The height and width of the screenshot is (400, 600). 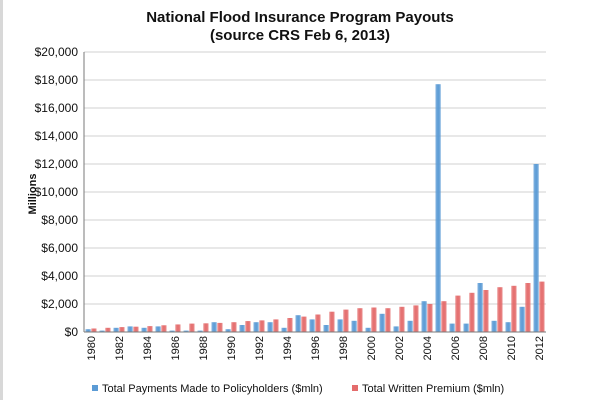 What do you see at coordinates (176, 348) in the screenshot?
I see `x-tick-label: 1986` at bounding box center [176, 348].